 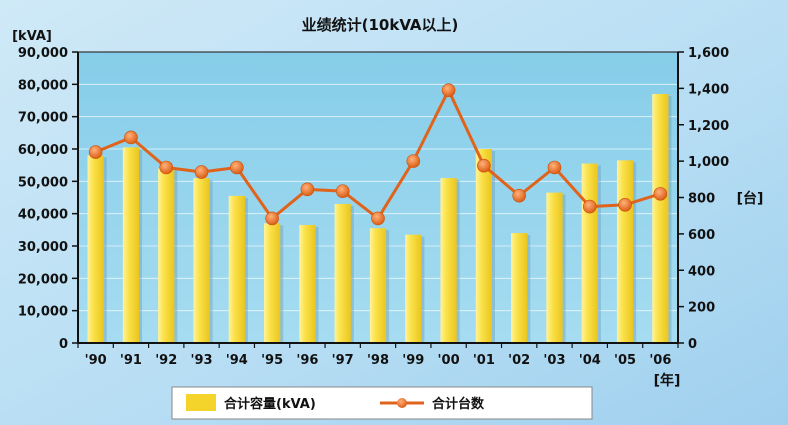 I want to click on legend-line-label: 合计台数, so click(x=458, y=404).